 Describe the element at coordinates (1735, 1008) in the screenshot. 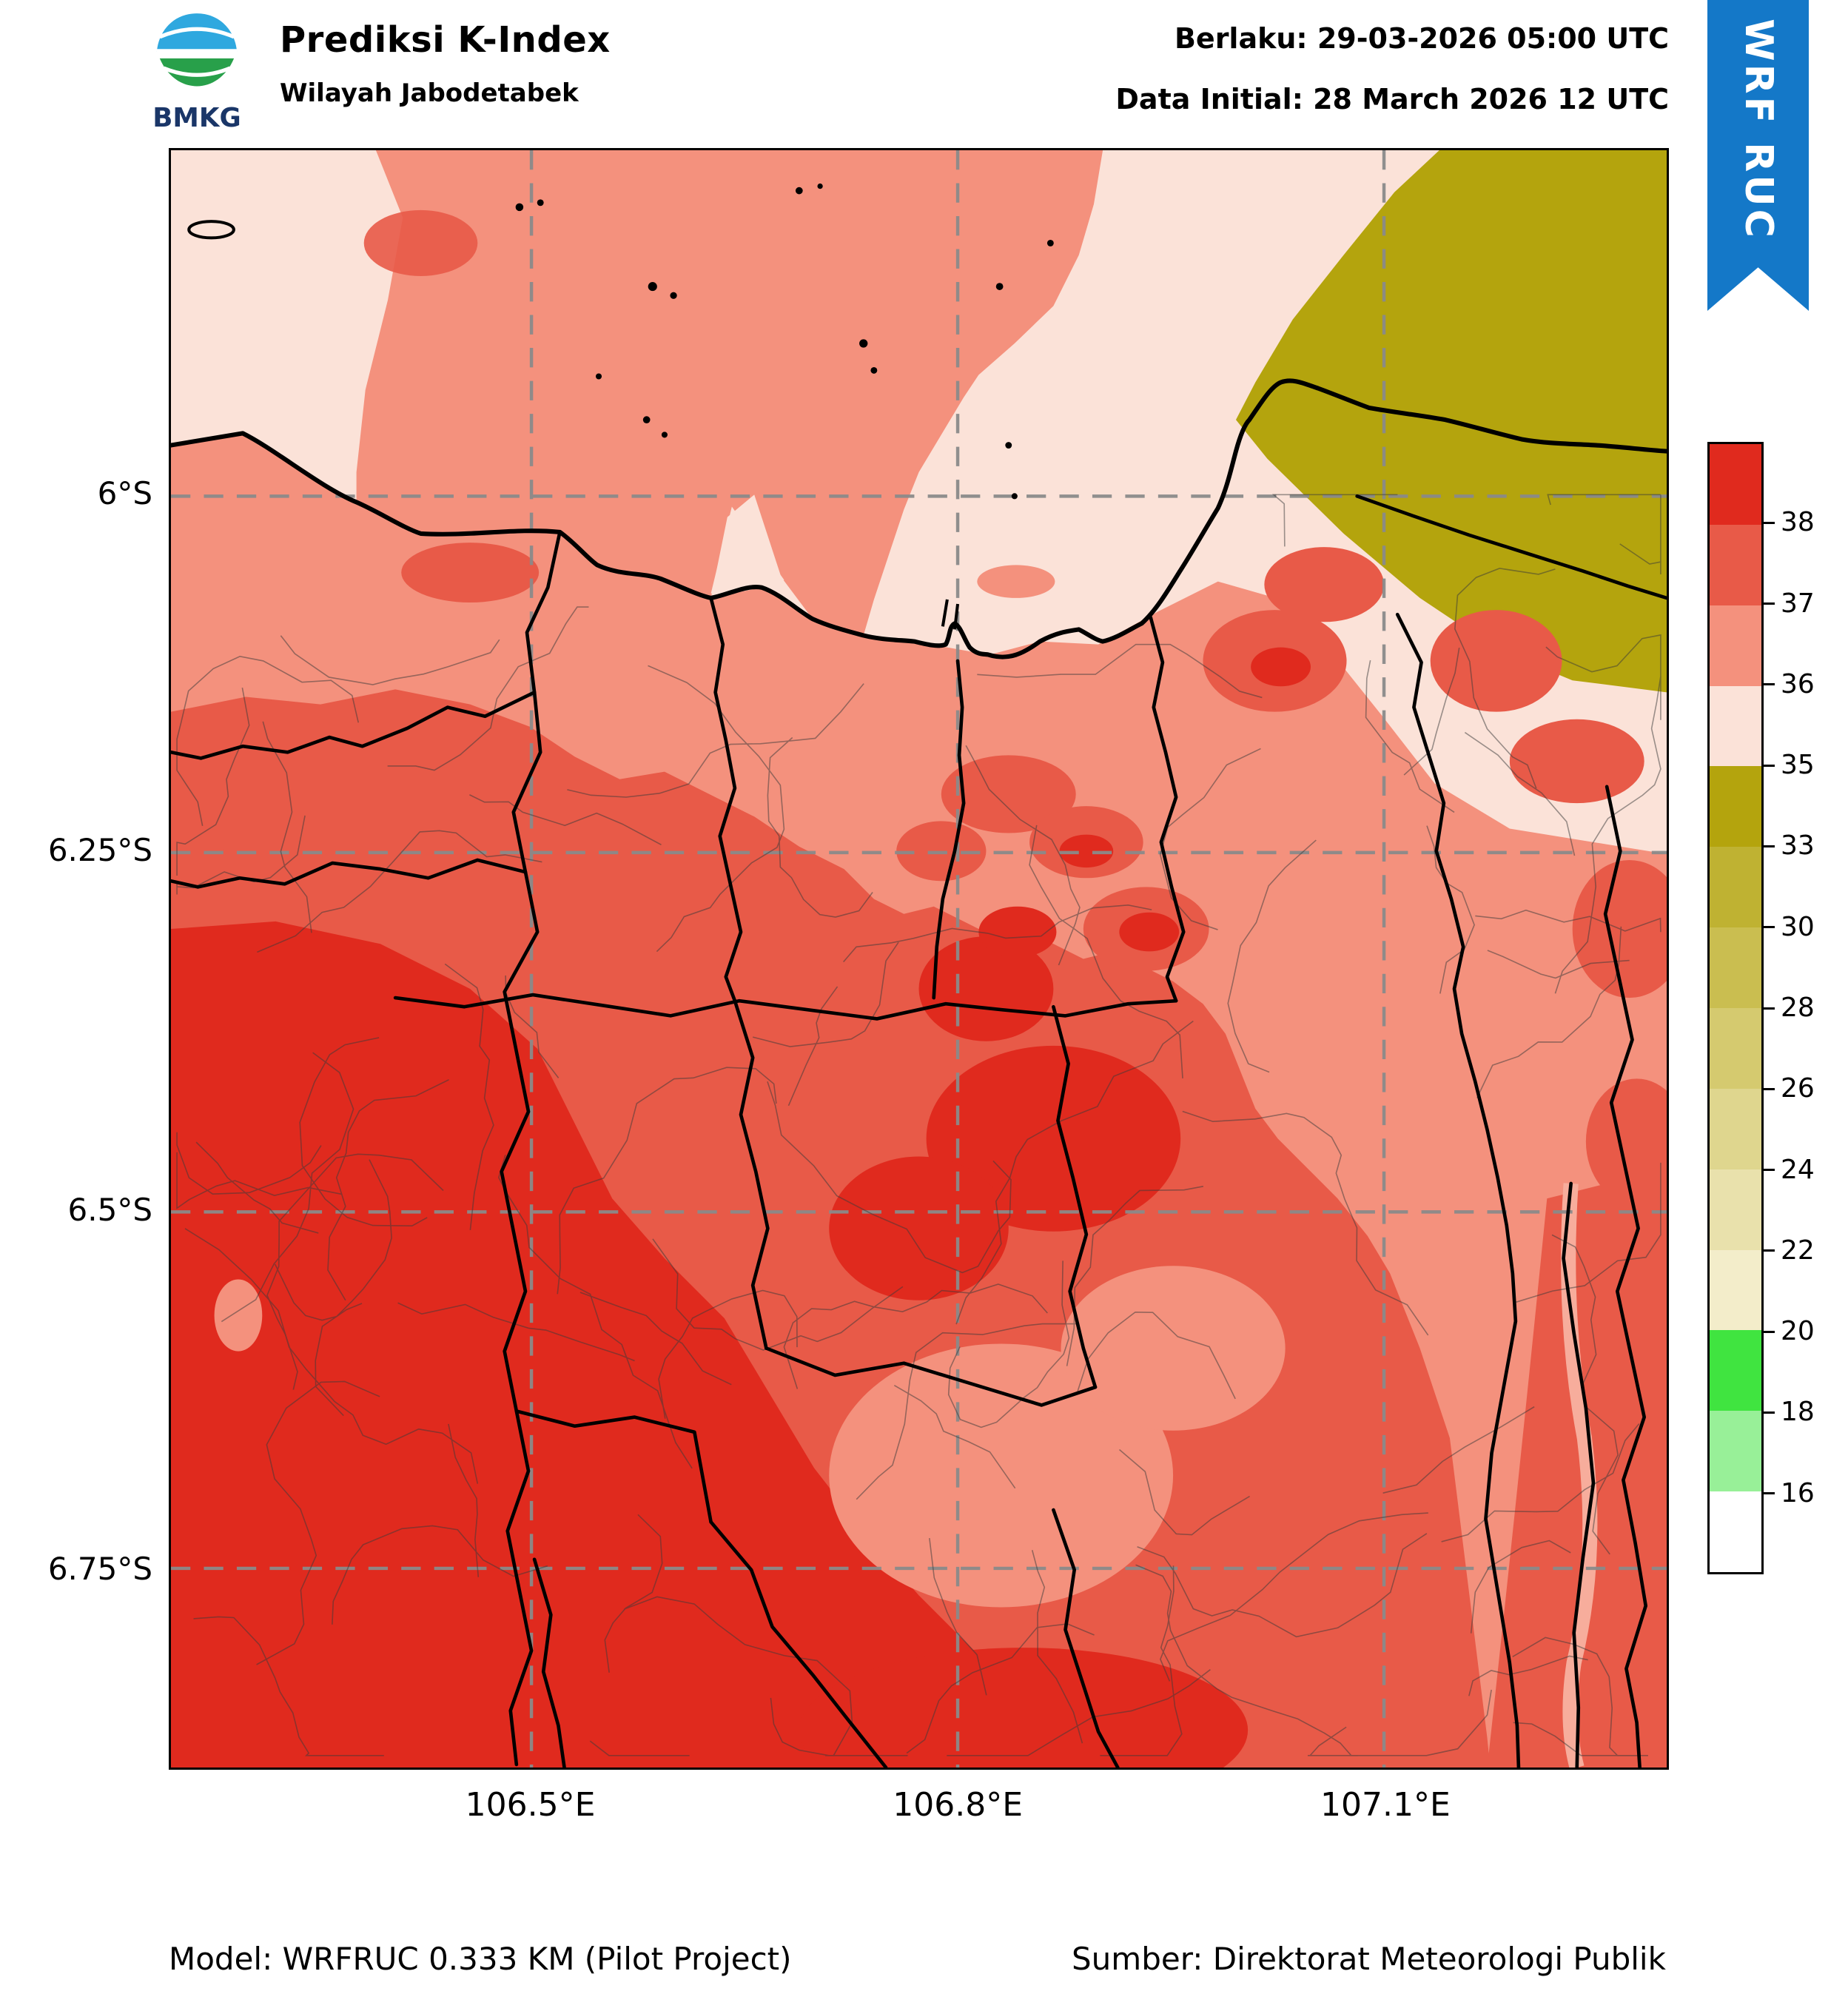

I see `colorbar` at that location.